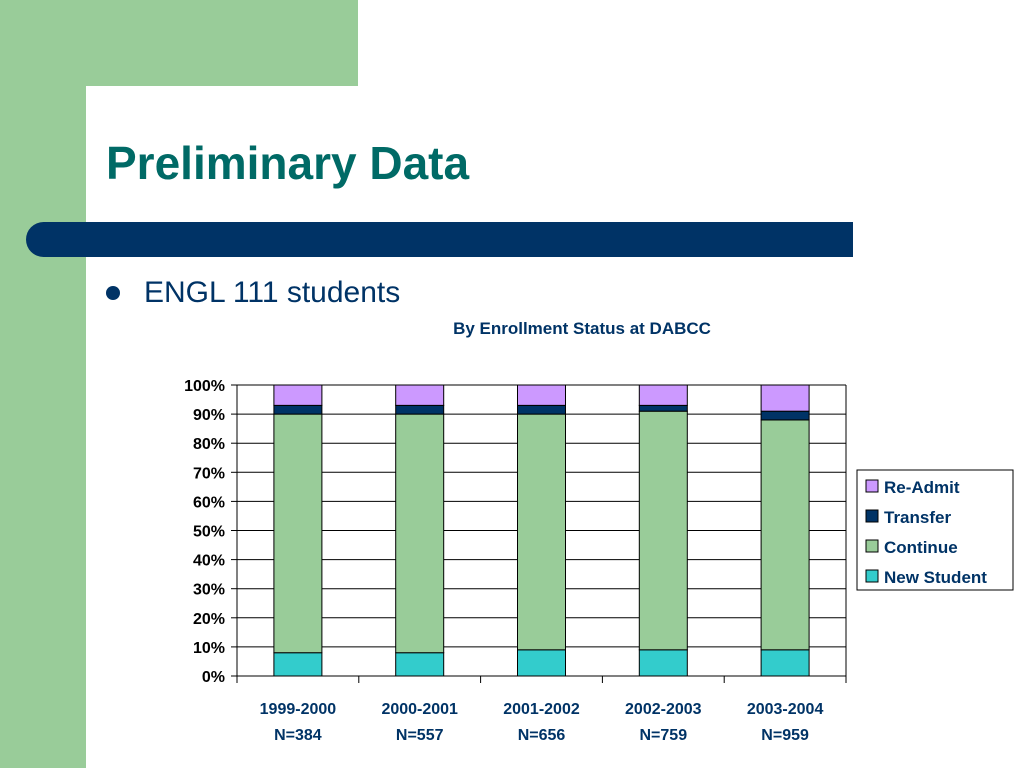 The width and height of the screenshot is (1024, 768). What do you see at coordinates (43, 384) in the screenshot?
I see `decorative-green-band-left` at bounding box center [43, 384].